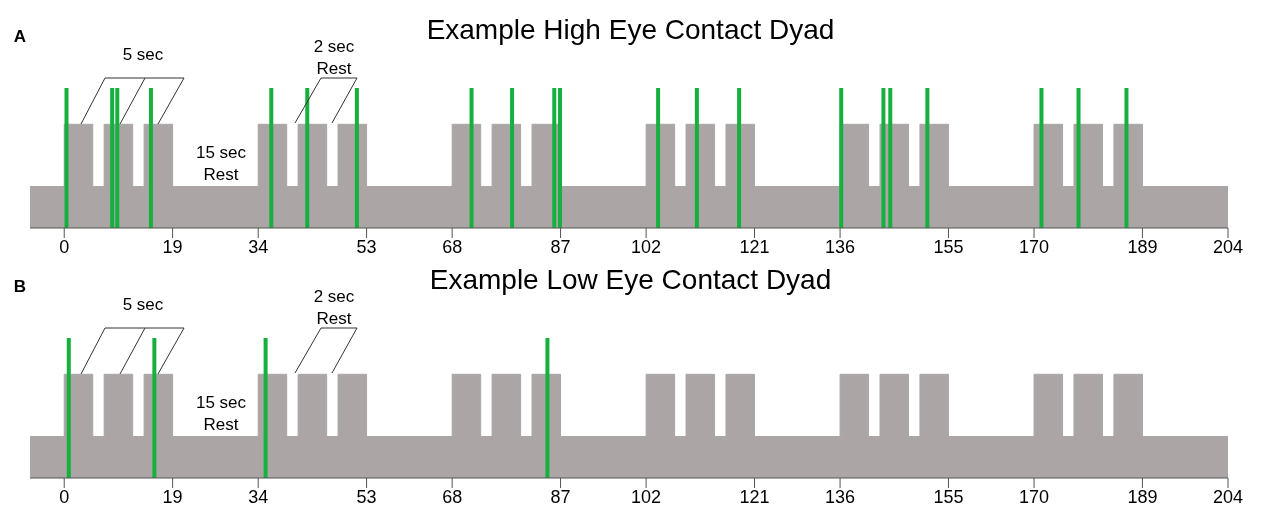 Image resolution: width=1263 pixels, height=513 pixels. What do you see at coordinates (20, 37) in the screenshot?
I see `text: A` at bounding box center [20, 37].